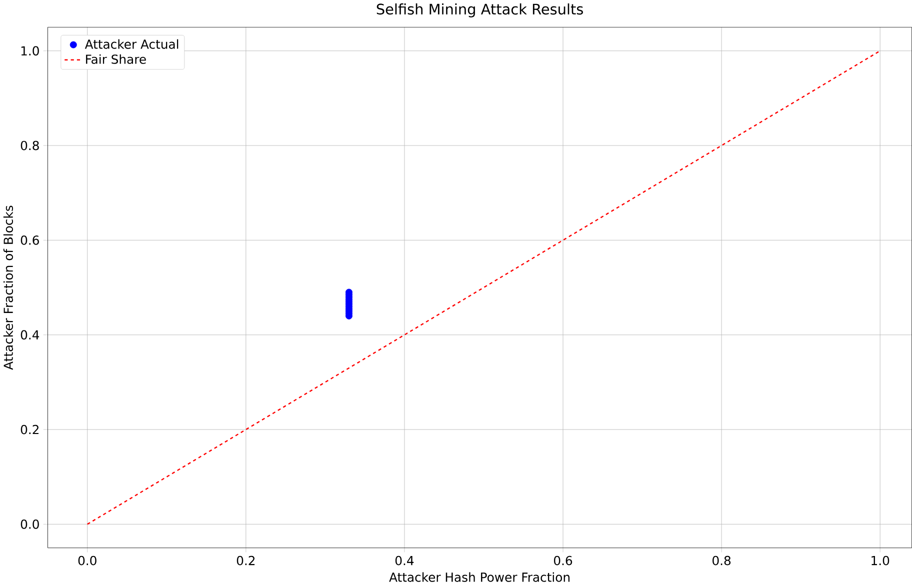  Describe the element at coordinates (8, 288) in the screenshot. I see `y-axis-title: Attacker Fraction of Blocks` at that location.